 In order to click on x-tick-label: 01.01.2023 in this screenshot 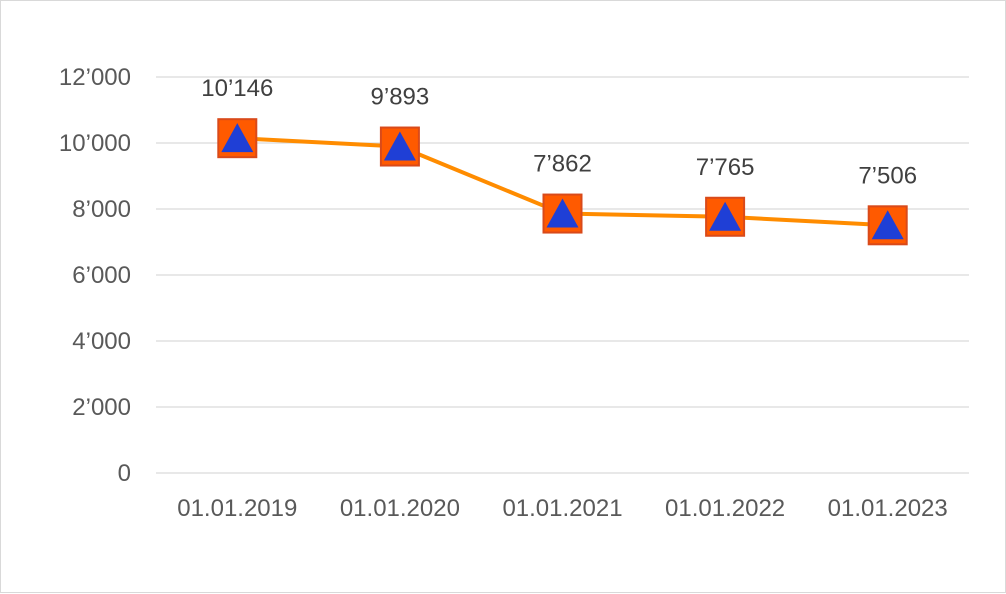, I will do `click(888, 508)`.